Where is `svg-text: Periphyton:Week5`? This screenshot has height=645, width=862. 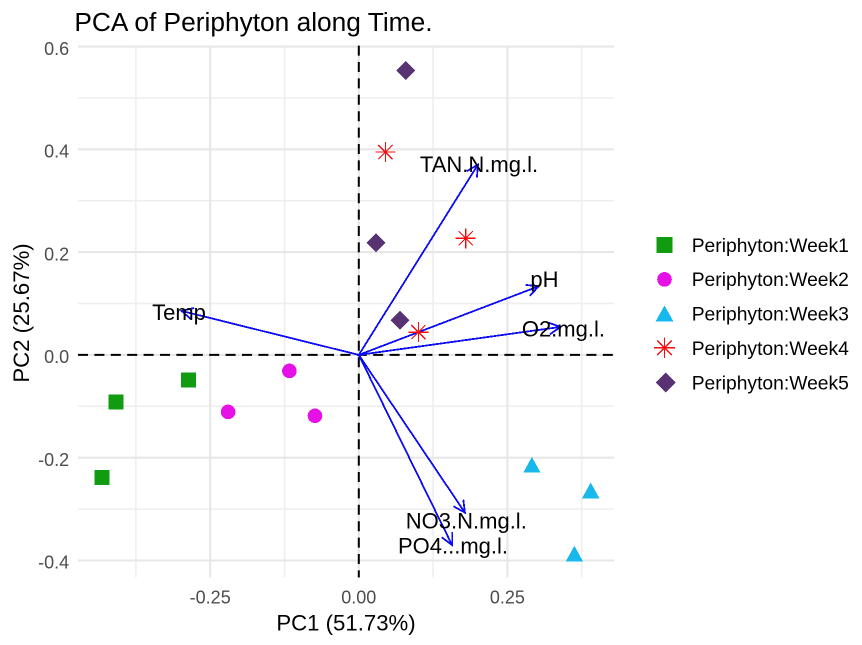
svg-text: Periphyton:Week5 is located at coordinates (770, 383).